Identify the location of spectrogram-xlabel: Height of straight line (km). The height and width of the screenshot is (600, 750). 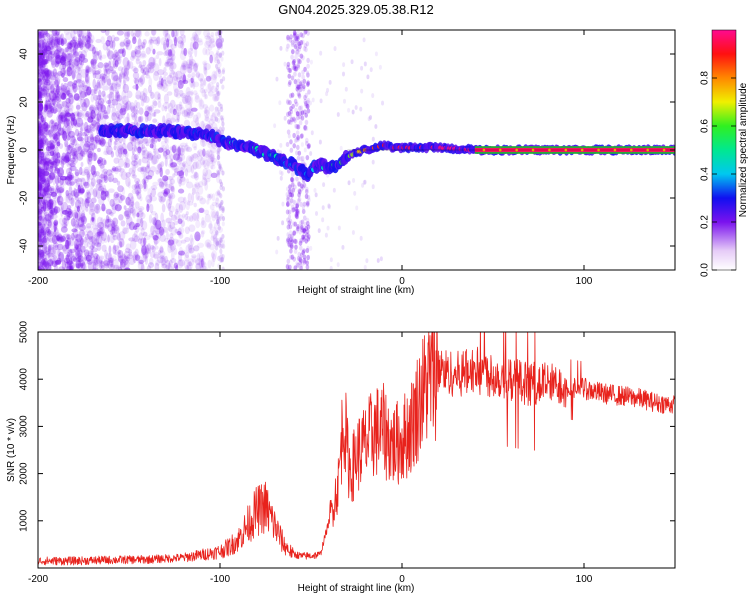
(356, 290).